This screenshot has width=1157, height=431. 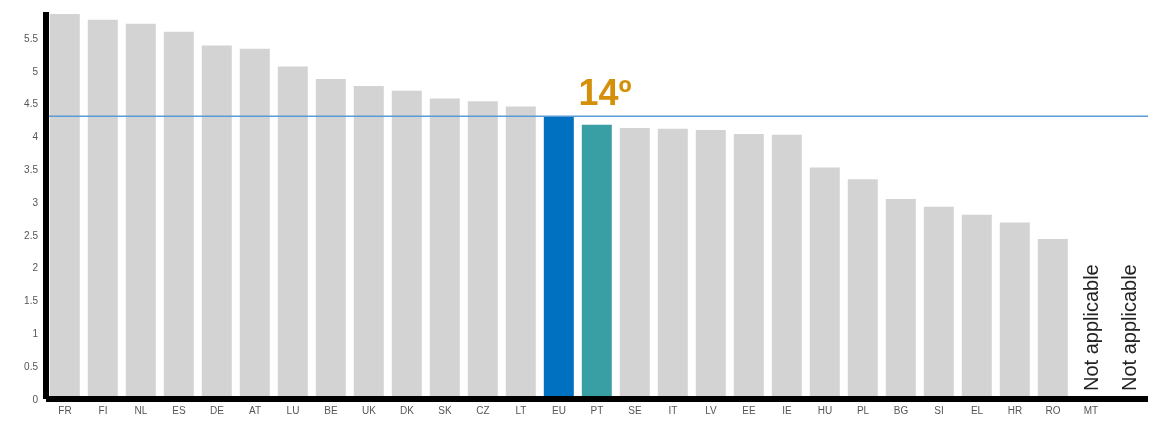 I want to click on x-tick-label: LU, so click(x=293, y=411).